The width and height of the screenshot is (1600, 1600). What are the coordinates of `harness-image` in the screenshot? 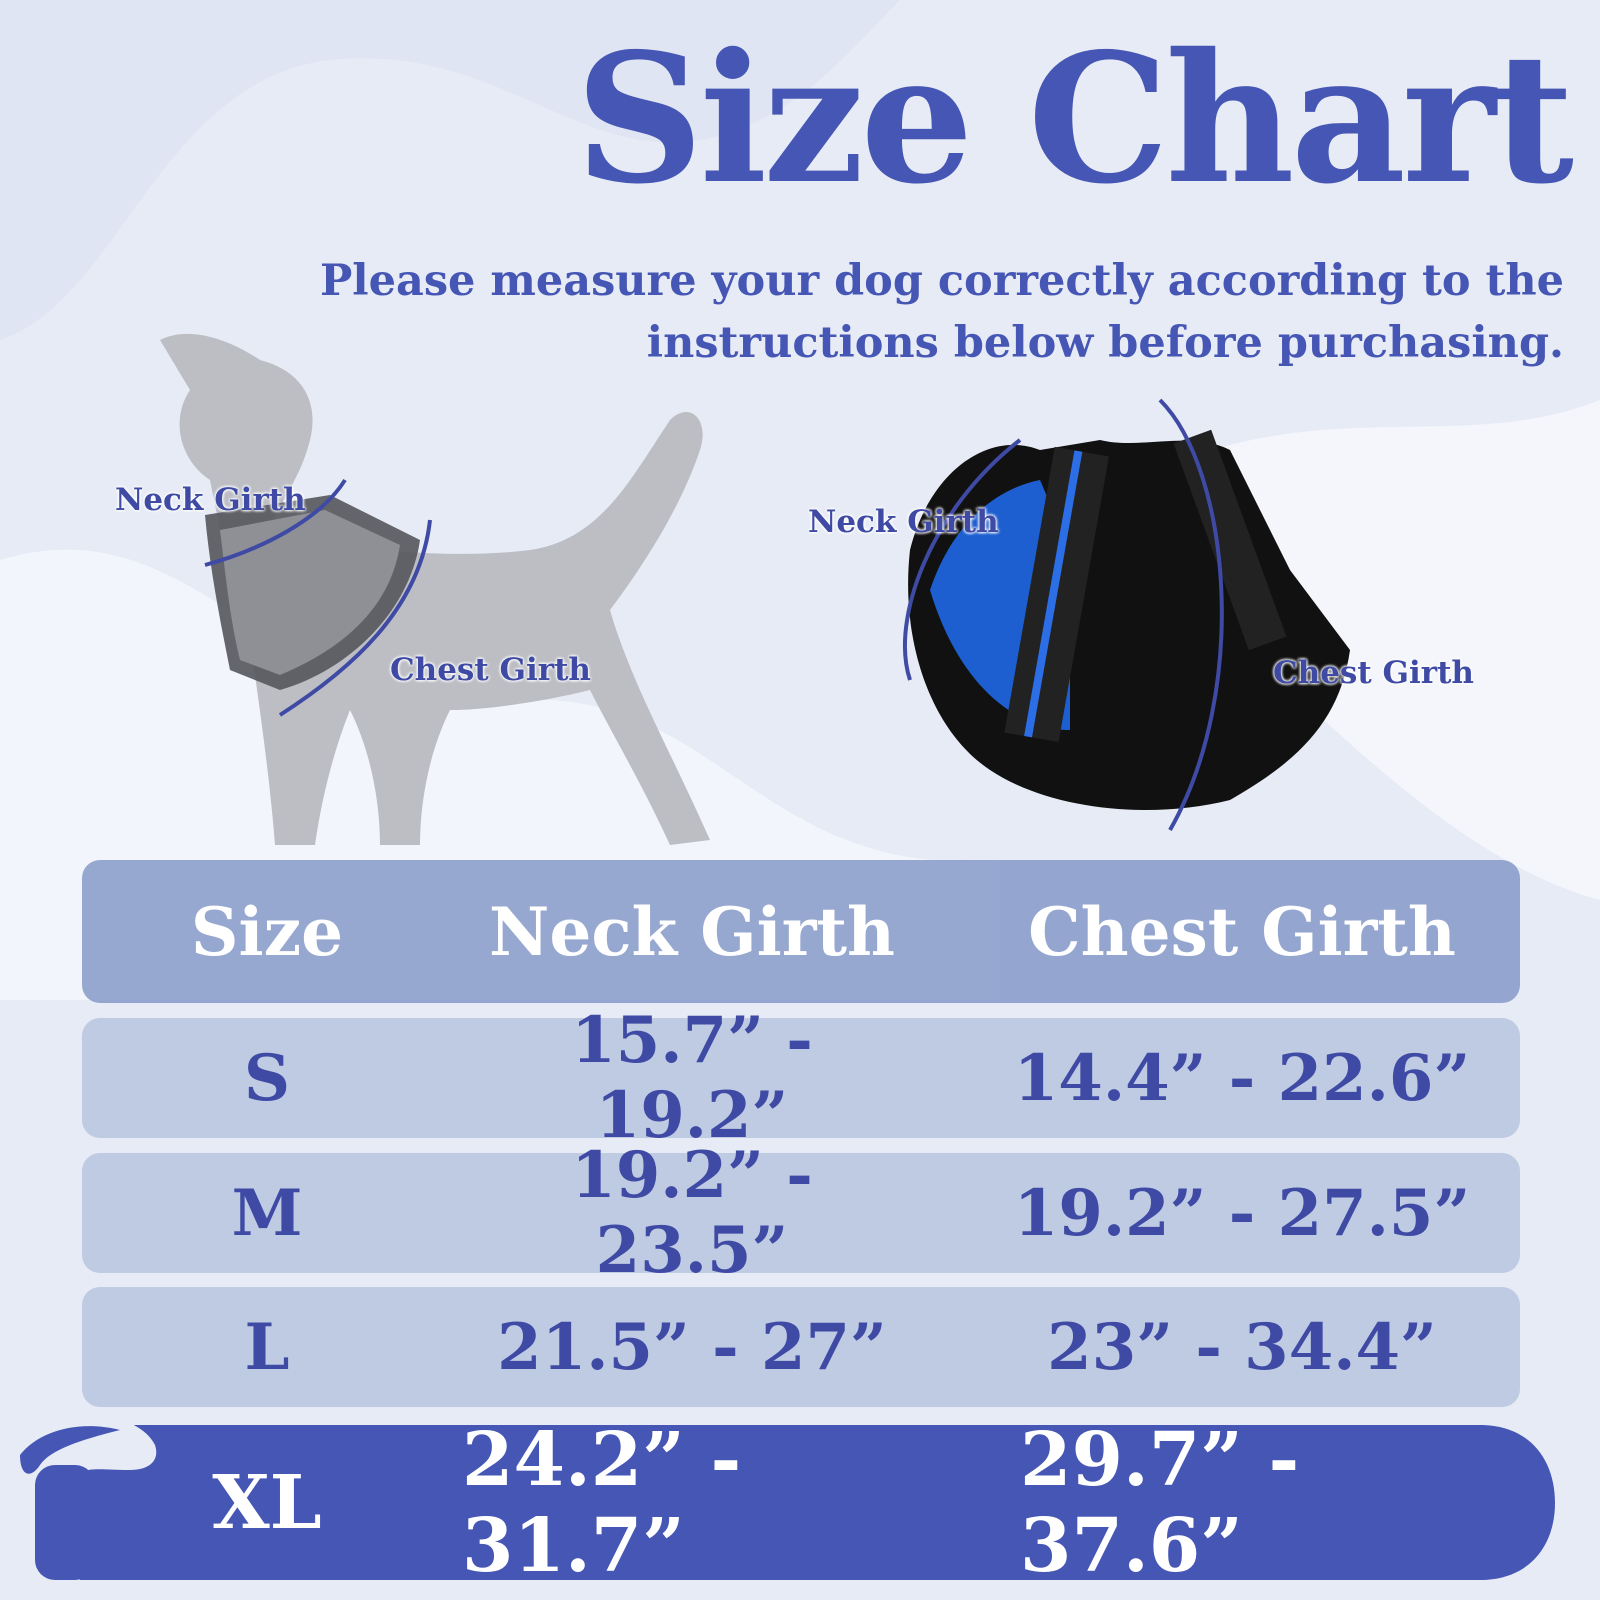 It's located at (1126, 614).